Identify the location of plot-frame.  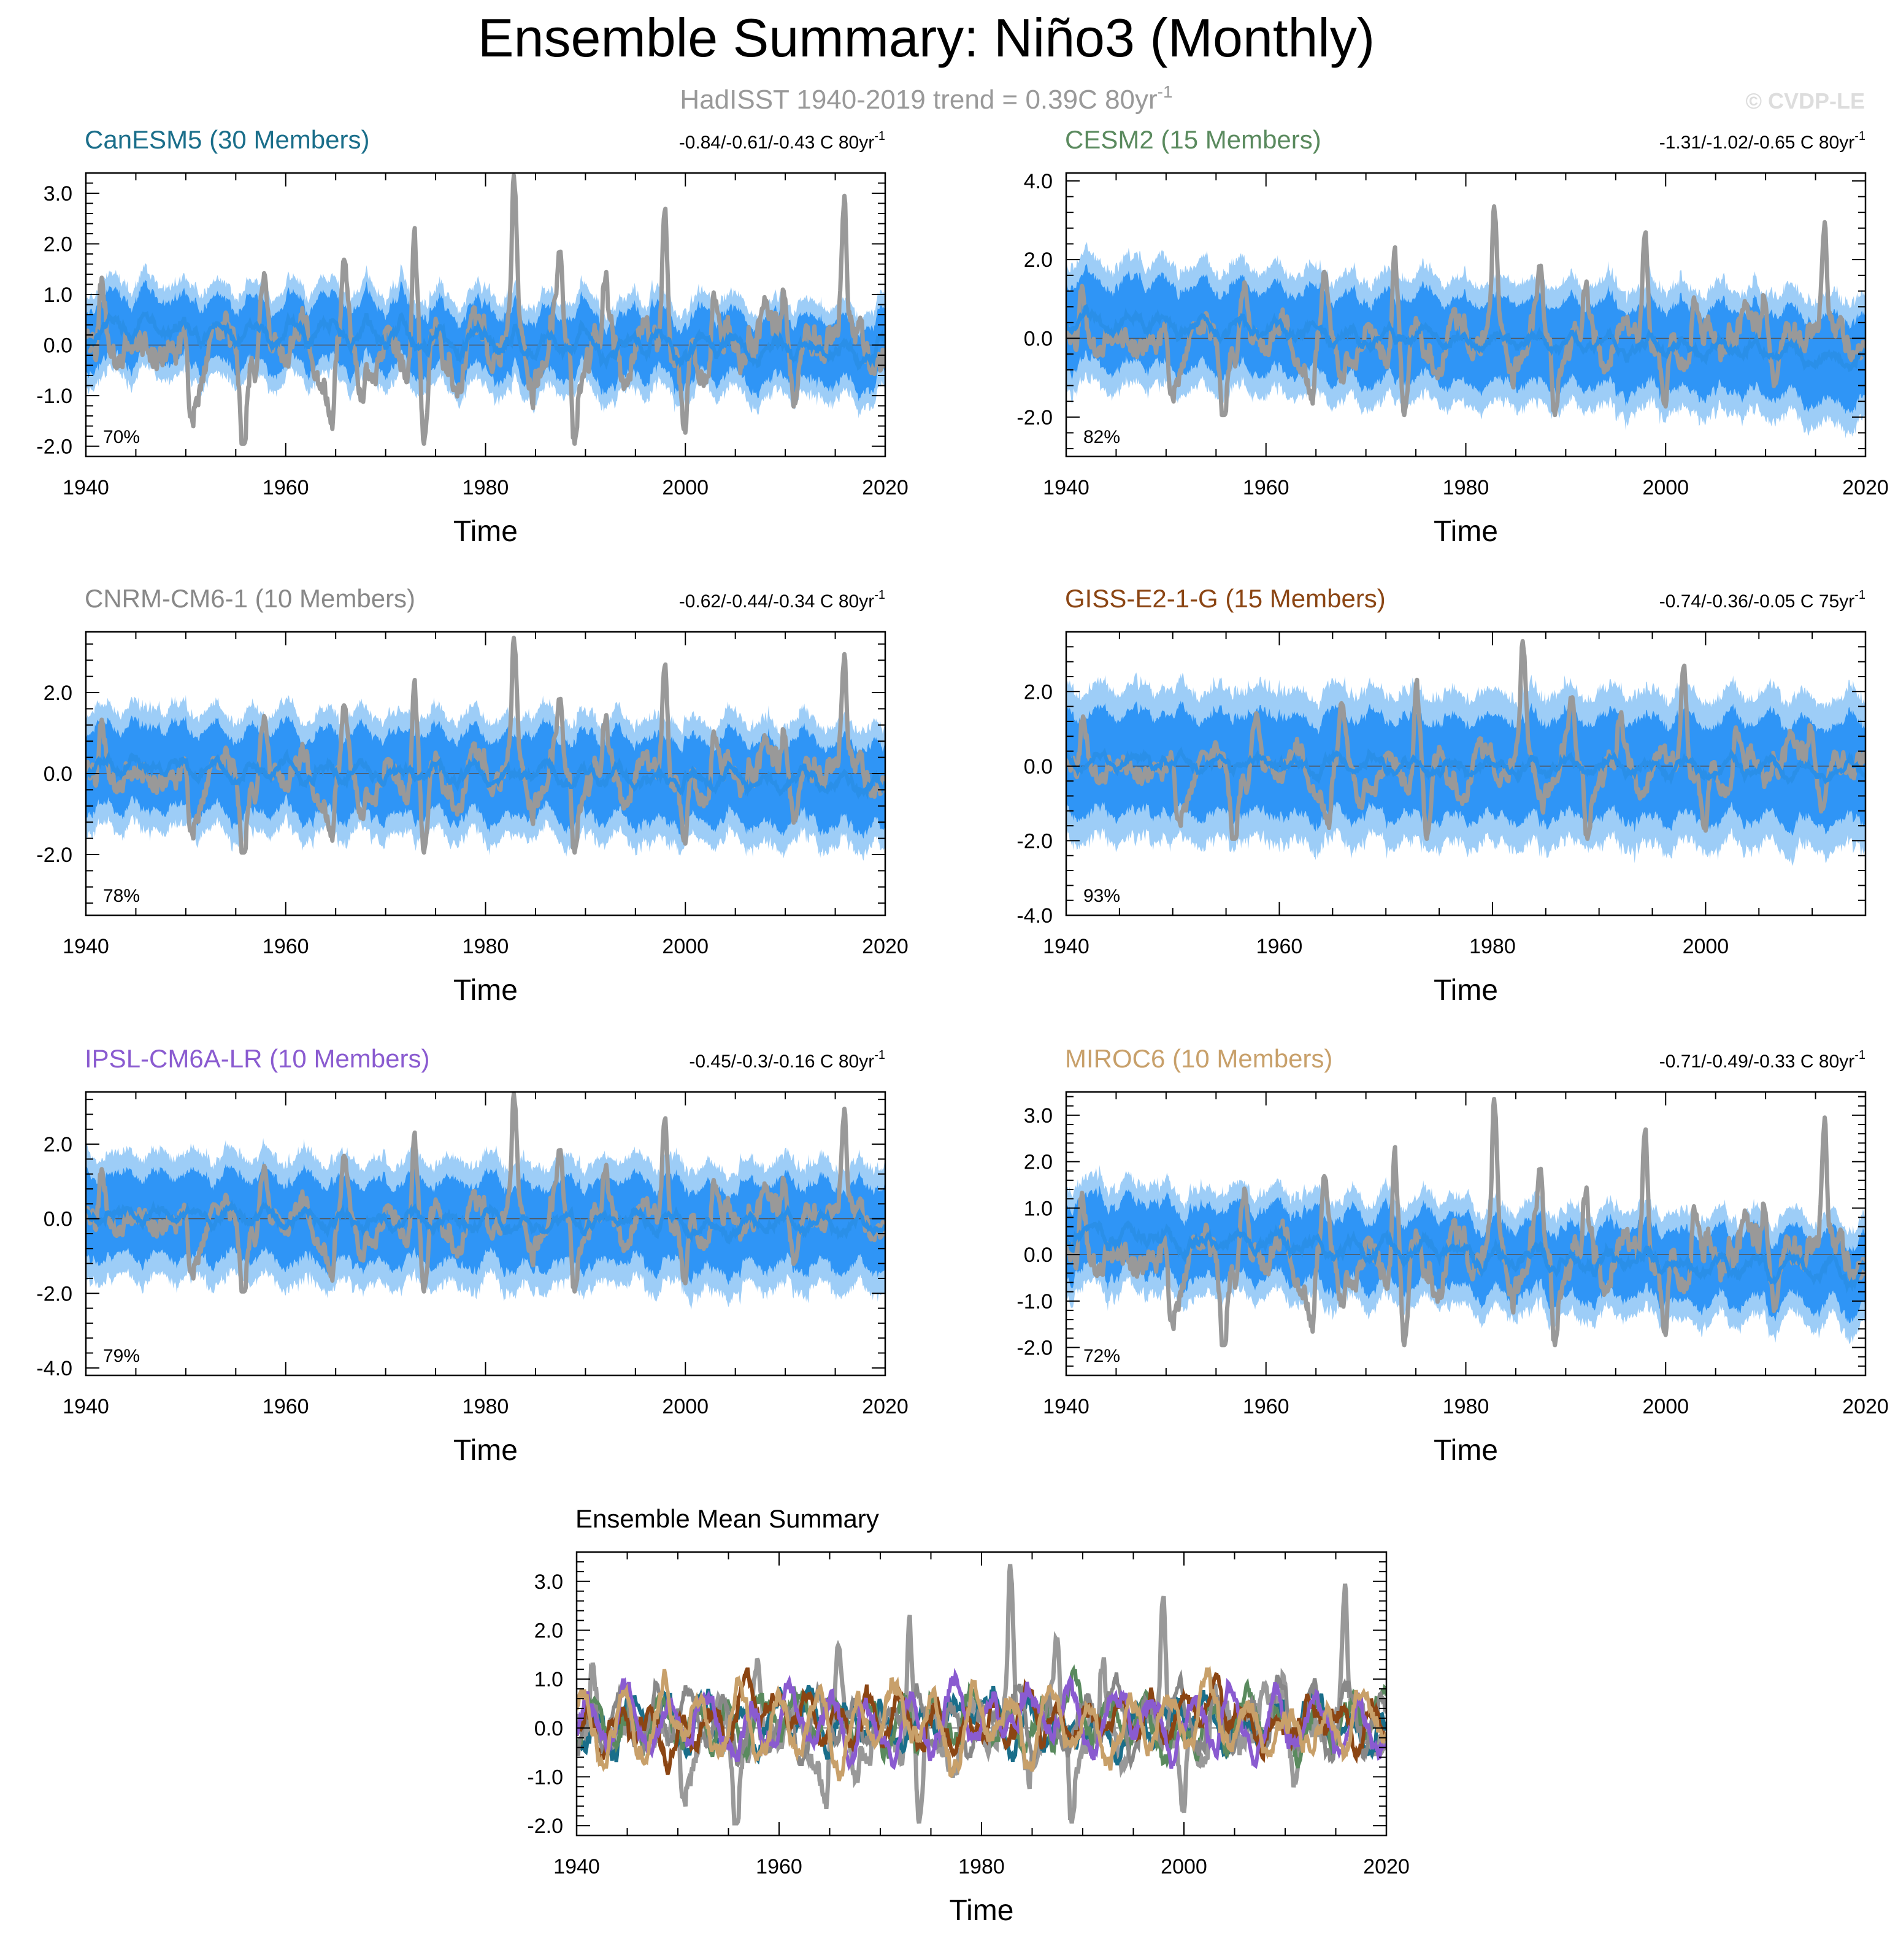
(982, 1694).